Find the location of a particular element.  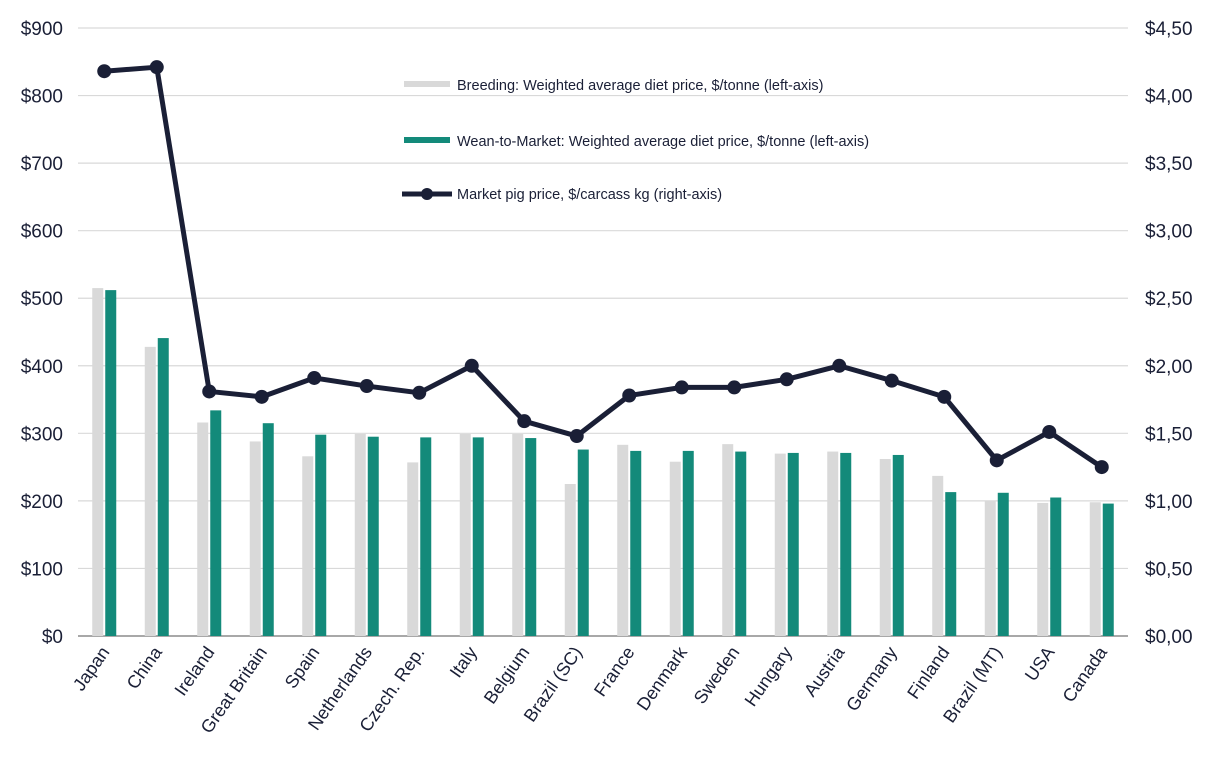

category-label: Canada is located at coordinates (1084, 674).